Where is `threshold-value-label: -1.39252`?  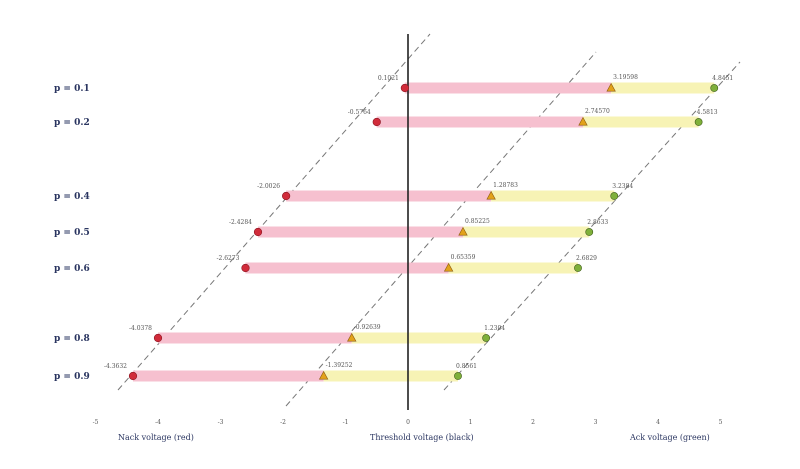 threshold-value-label: -1.39252 is located at coordinates (339, 365).